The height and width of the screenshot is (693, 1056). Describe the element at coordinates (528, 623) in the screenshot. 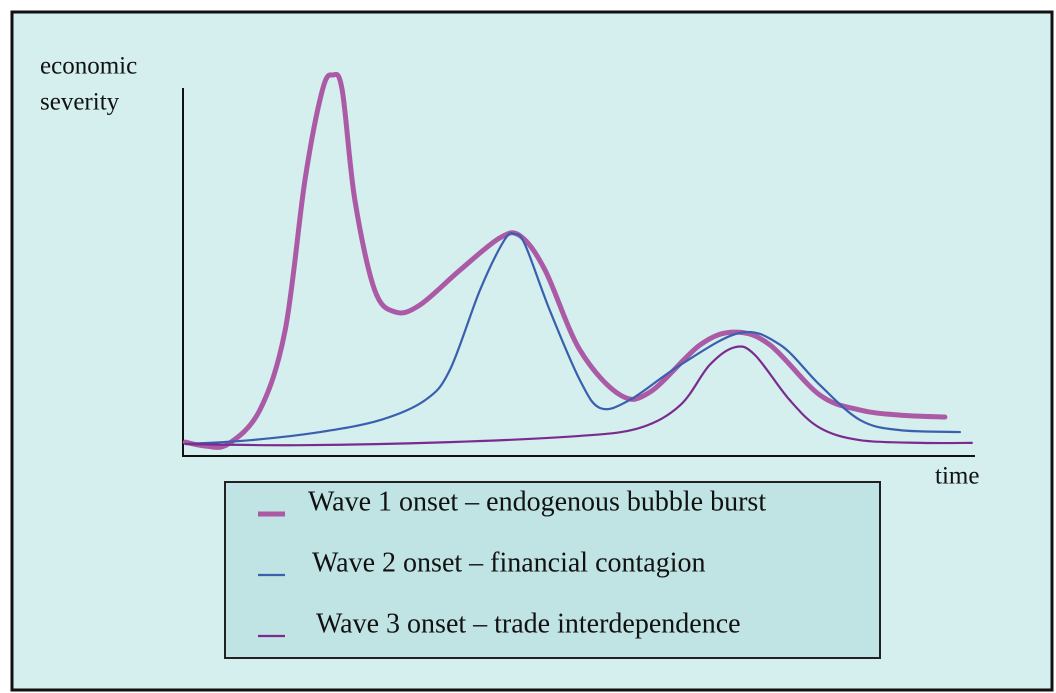

I see `legend-label: Wave 3 onset – trade interdependence` at that location.